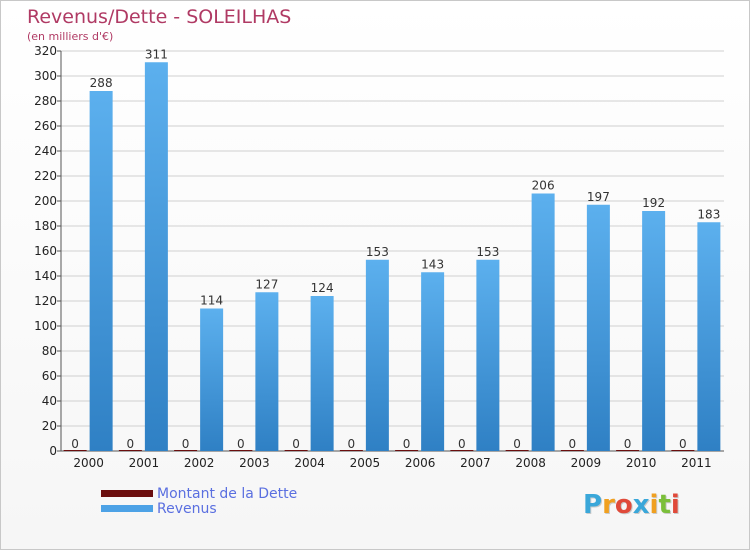 This screenshot has height=551, width=750. I want to click on chart-title: Revenus/Dette - SOLEILHAS, so click(159, 17).